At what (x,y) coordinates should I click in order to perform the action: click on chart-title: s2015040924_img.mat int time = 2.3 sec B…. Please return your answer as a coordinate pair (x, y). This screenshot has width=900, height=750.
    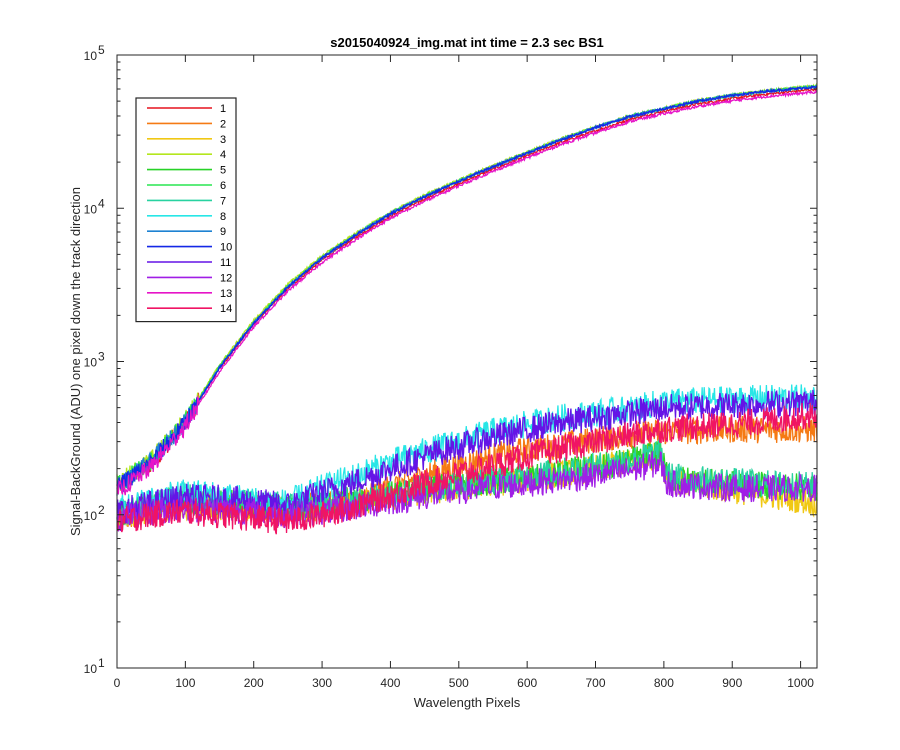
    Looking at the image, I should click on (467, 42).